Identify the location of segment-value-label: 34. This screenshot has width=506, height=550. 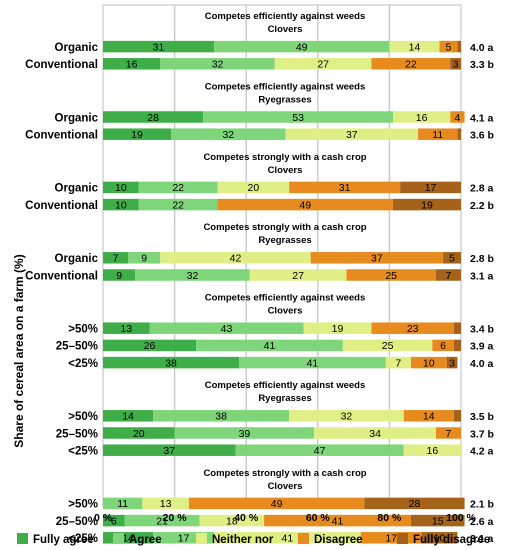
(375, 434).